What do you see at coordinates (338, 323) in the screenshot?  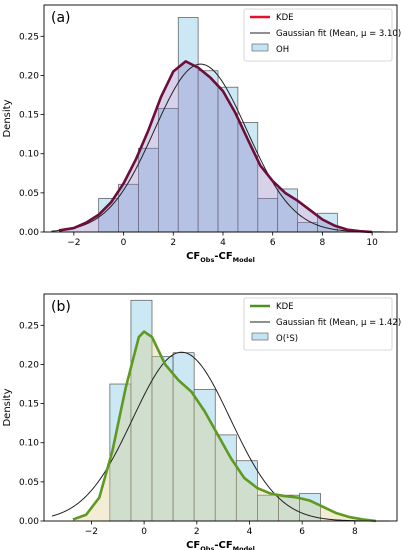 I see `legend-entry: Gaussian fit (Mean, μ = 1.42)` at bounding box center [338, 323].